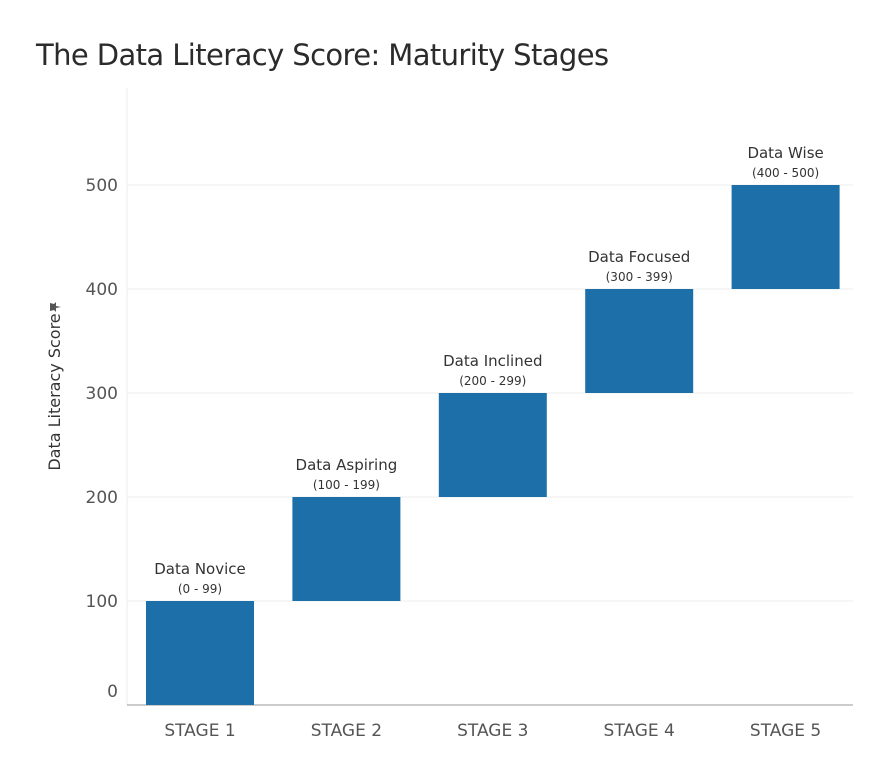  What do you see at coordinates (785, 731) in the screenshot?
I see `x-tick-label: STAGE 5` at bounding box center [785, 731].